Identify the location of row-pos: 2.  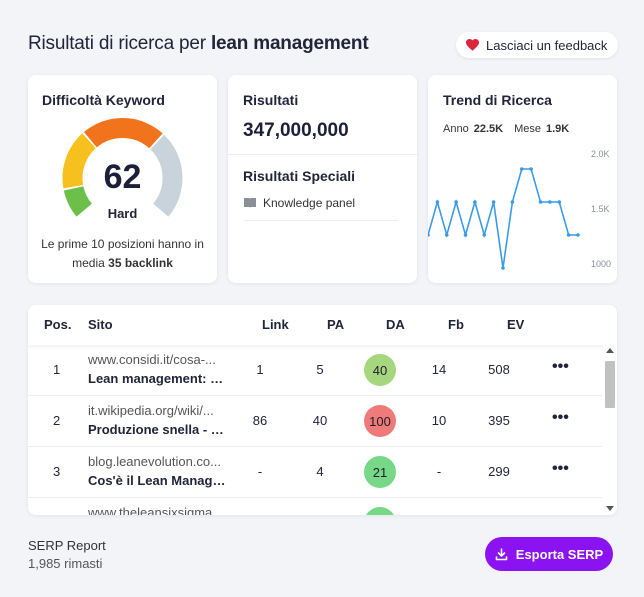
(57, 420).